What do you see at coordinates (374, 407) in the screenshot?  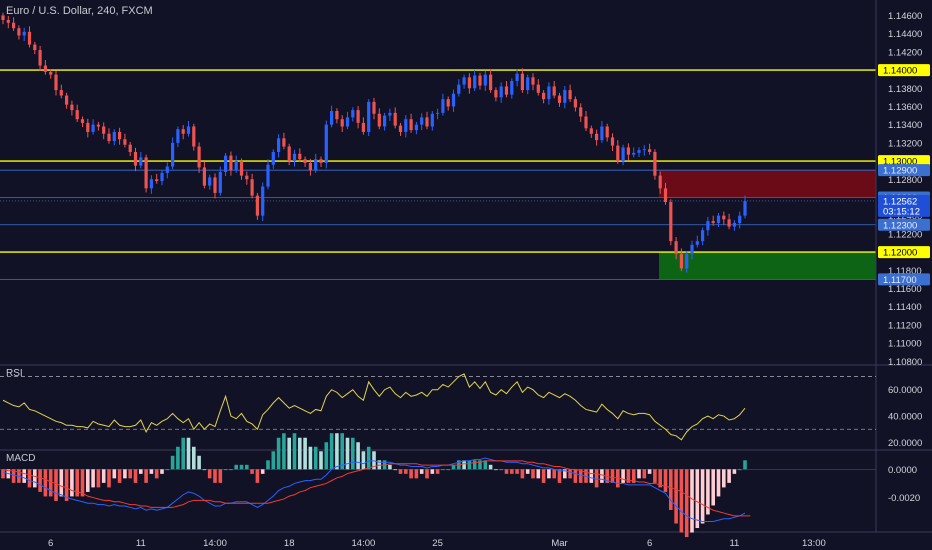 I see `rsi-line` at bounding box center [374, 407].